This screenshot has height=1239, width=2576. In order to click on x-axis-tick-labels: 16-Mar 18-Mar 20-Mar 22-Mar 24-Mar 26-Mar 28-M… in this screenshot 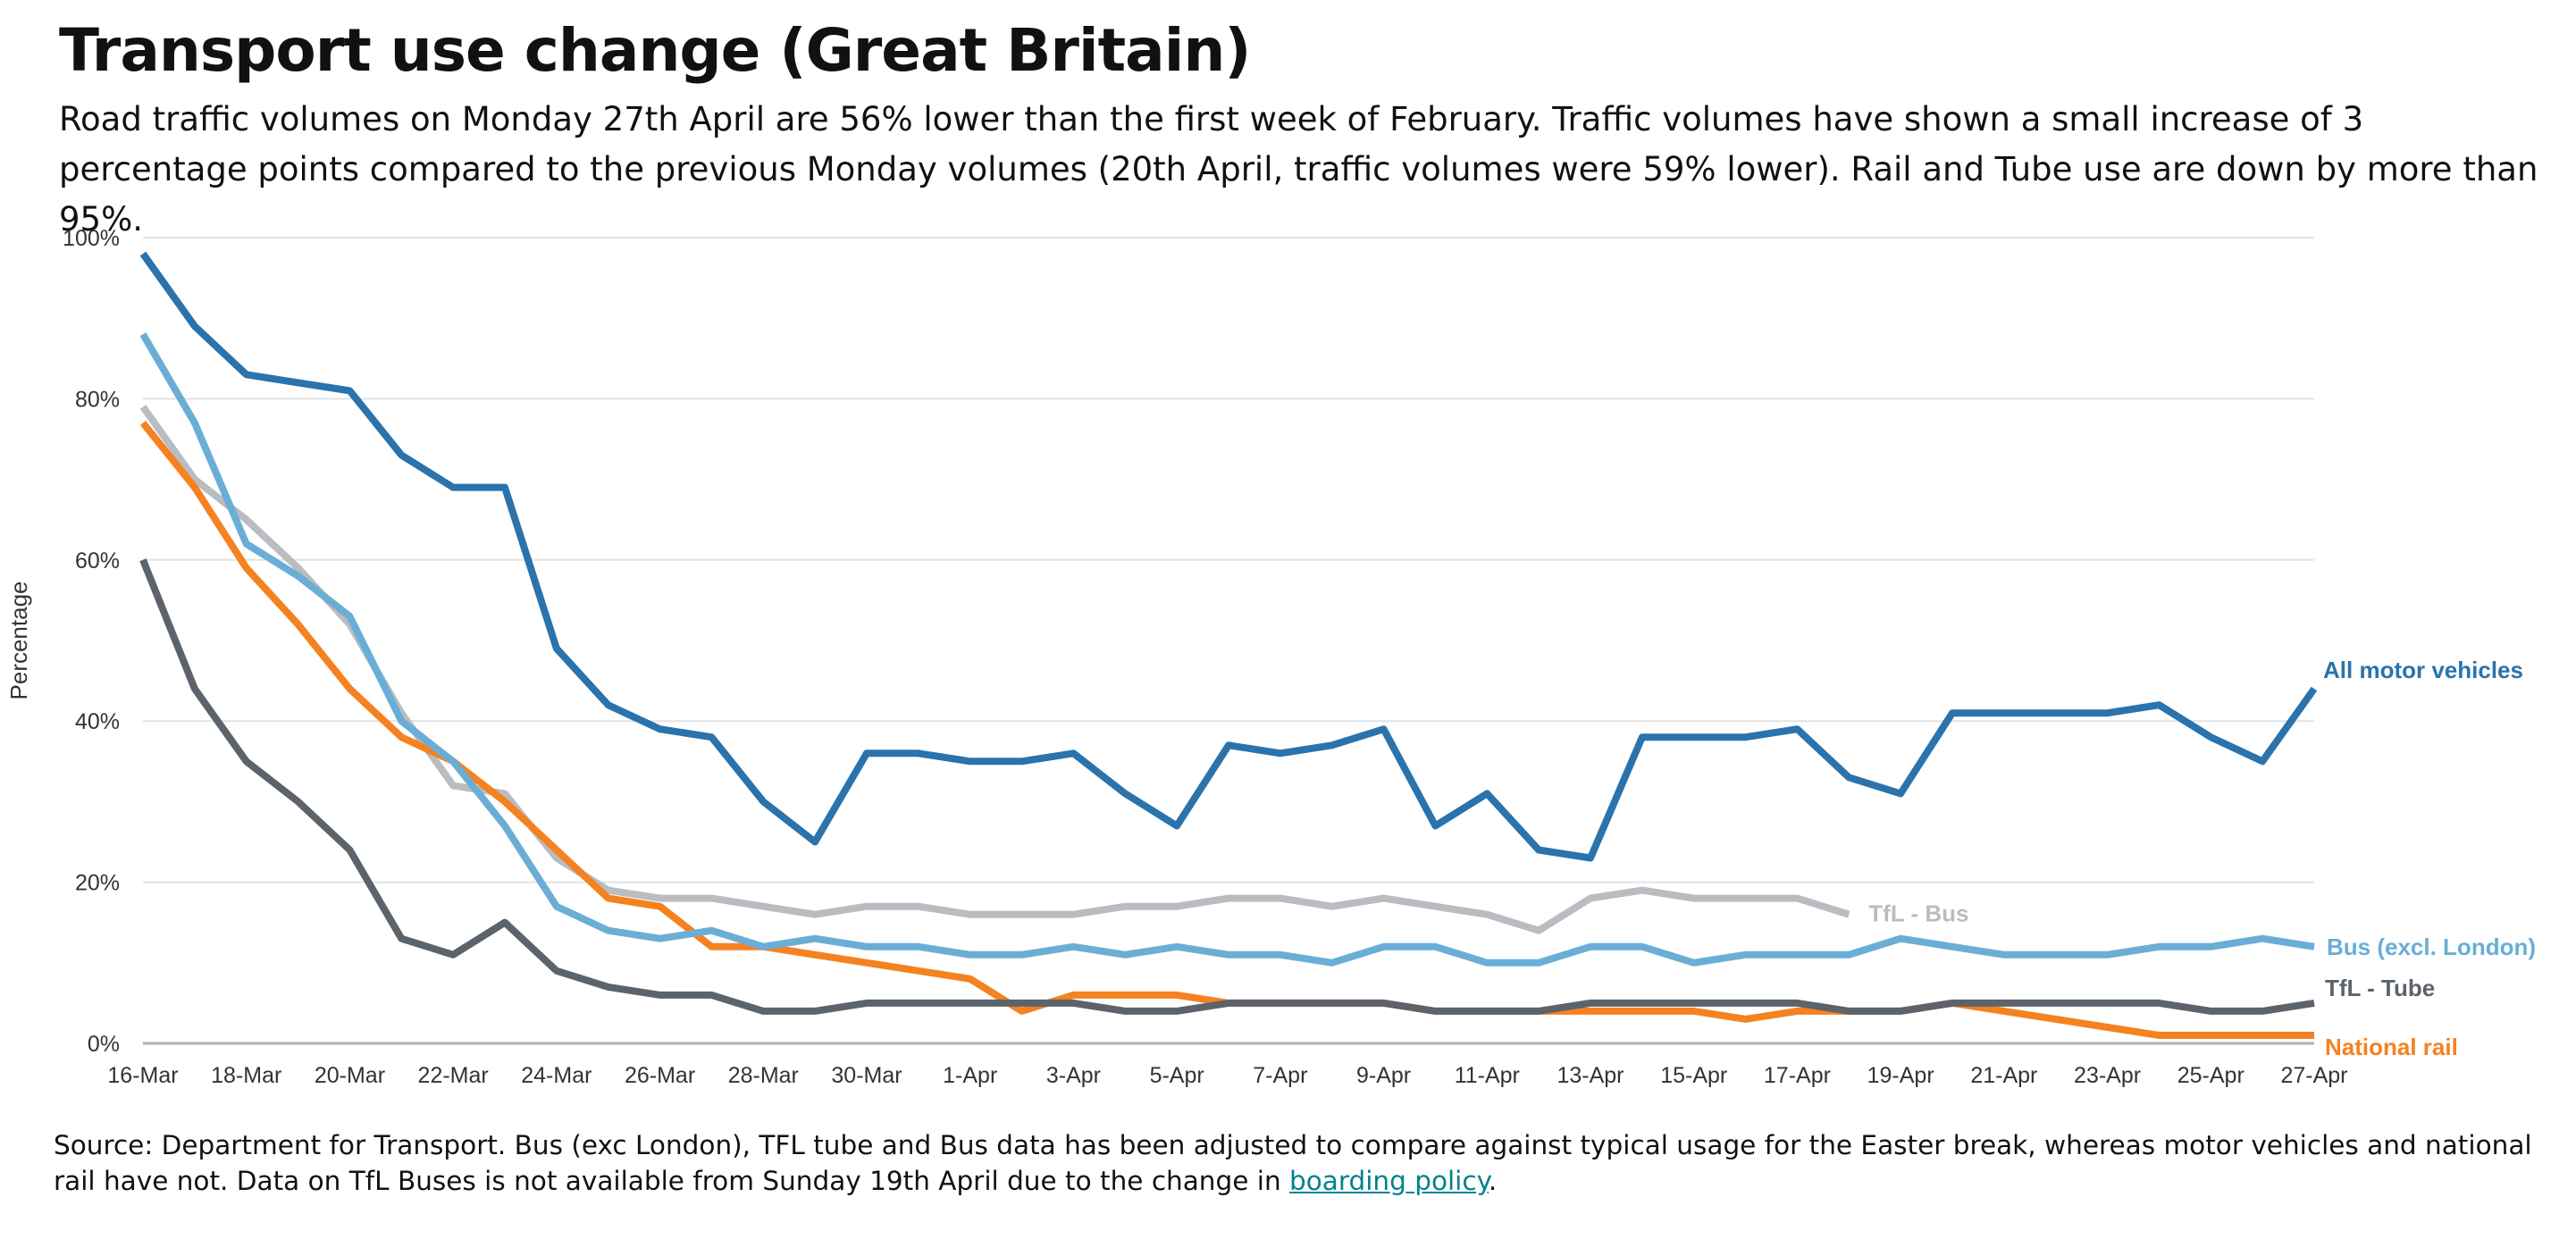, I will do `click(1227, 1075)`.